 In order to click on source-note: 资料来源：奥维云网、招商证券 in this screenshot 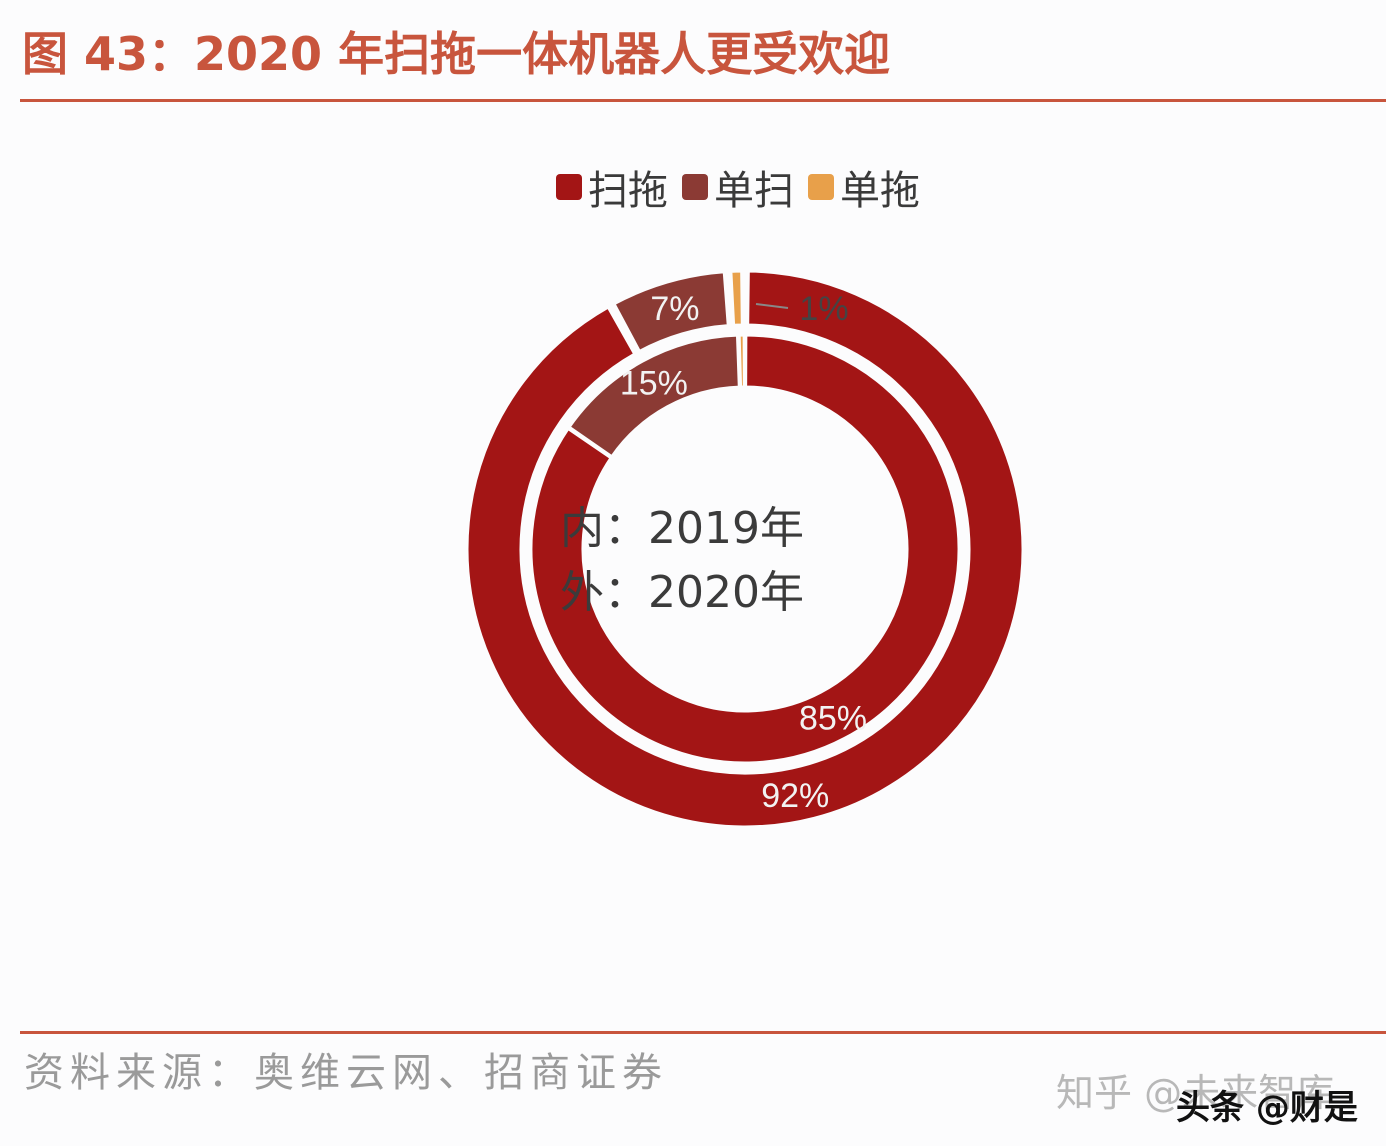, I will do `click(346, 1073)`.